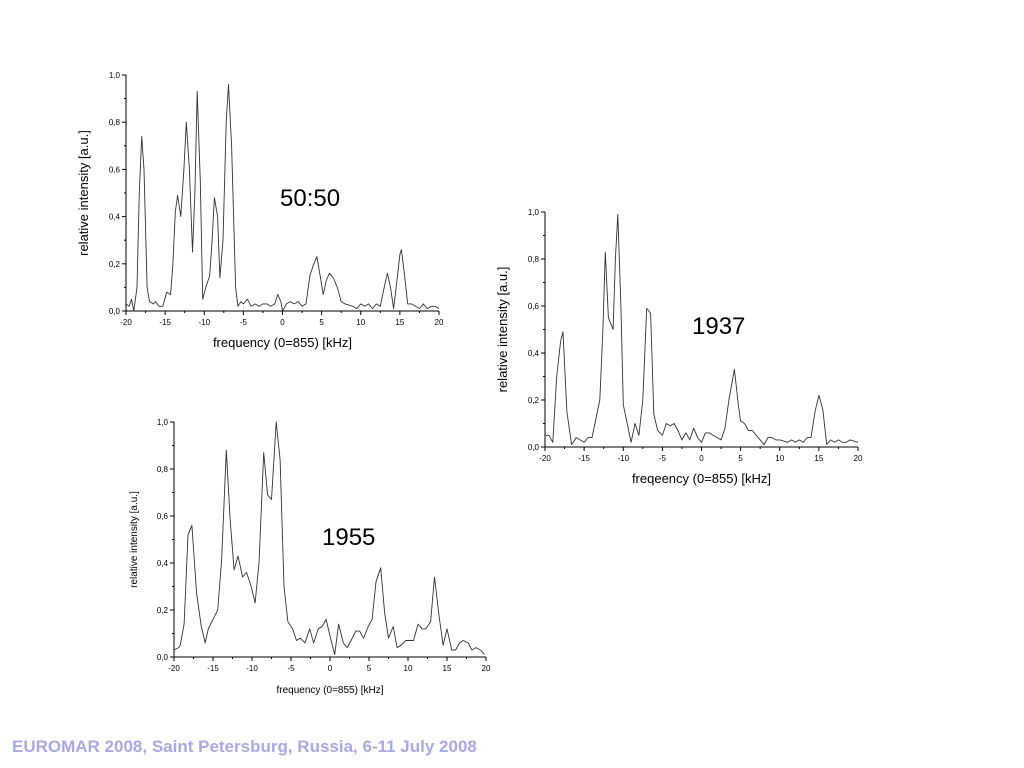  What do you see at coordinates (701, 478) in the screenshot?
I see `x-axis-title: freqeency (0=855) [kHz]` at bounding box center [701, 478].